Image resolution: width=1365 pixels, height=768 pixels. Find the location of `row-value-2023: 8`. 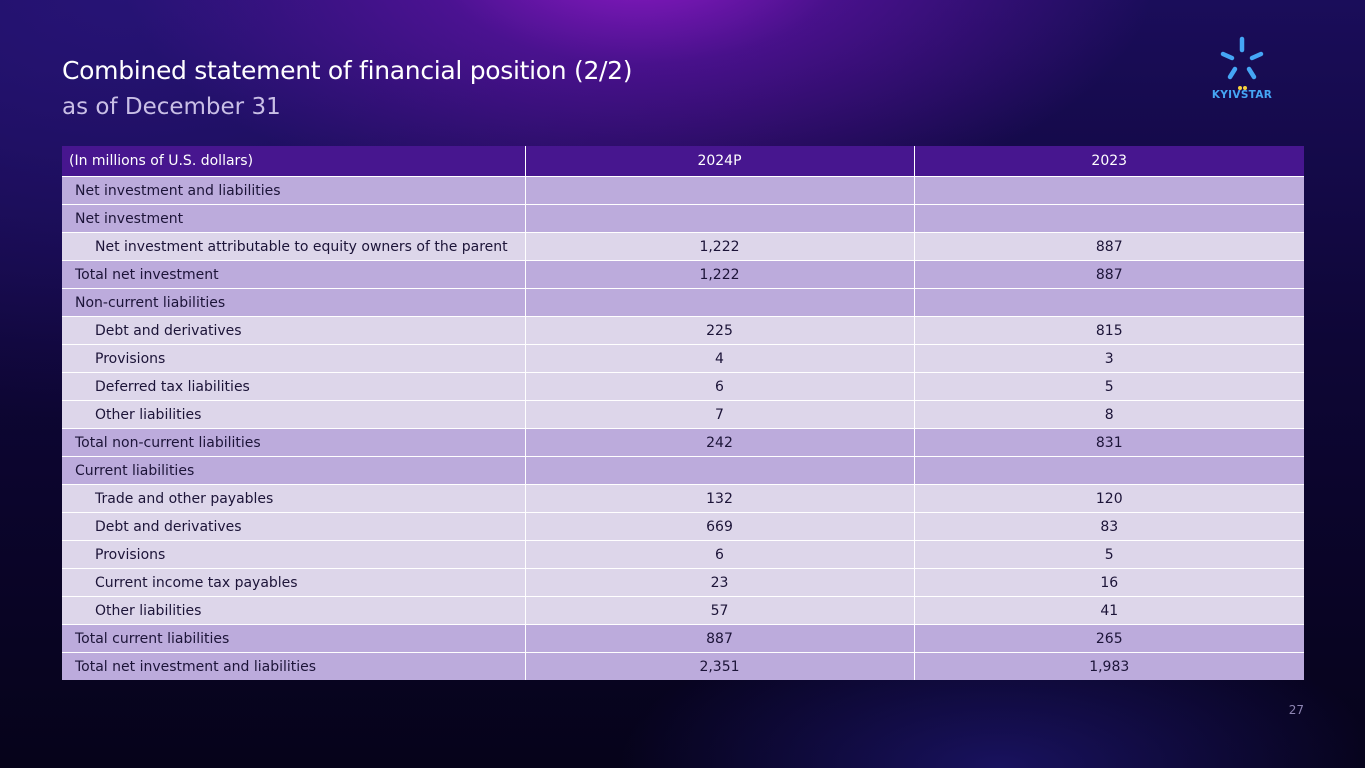

row-value-2023: 8 is located at coordinates (1109, 414).